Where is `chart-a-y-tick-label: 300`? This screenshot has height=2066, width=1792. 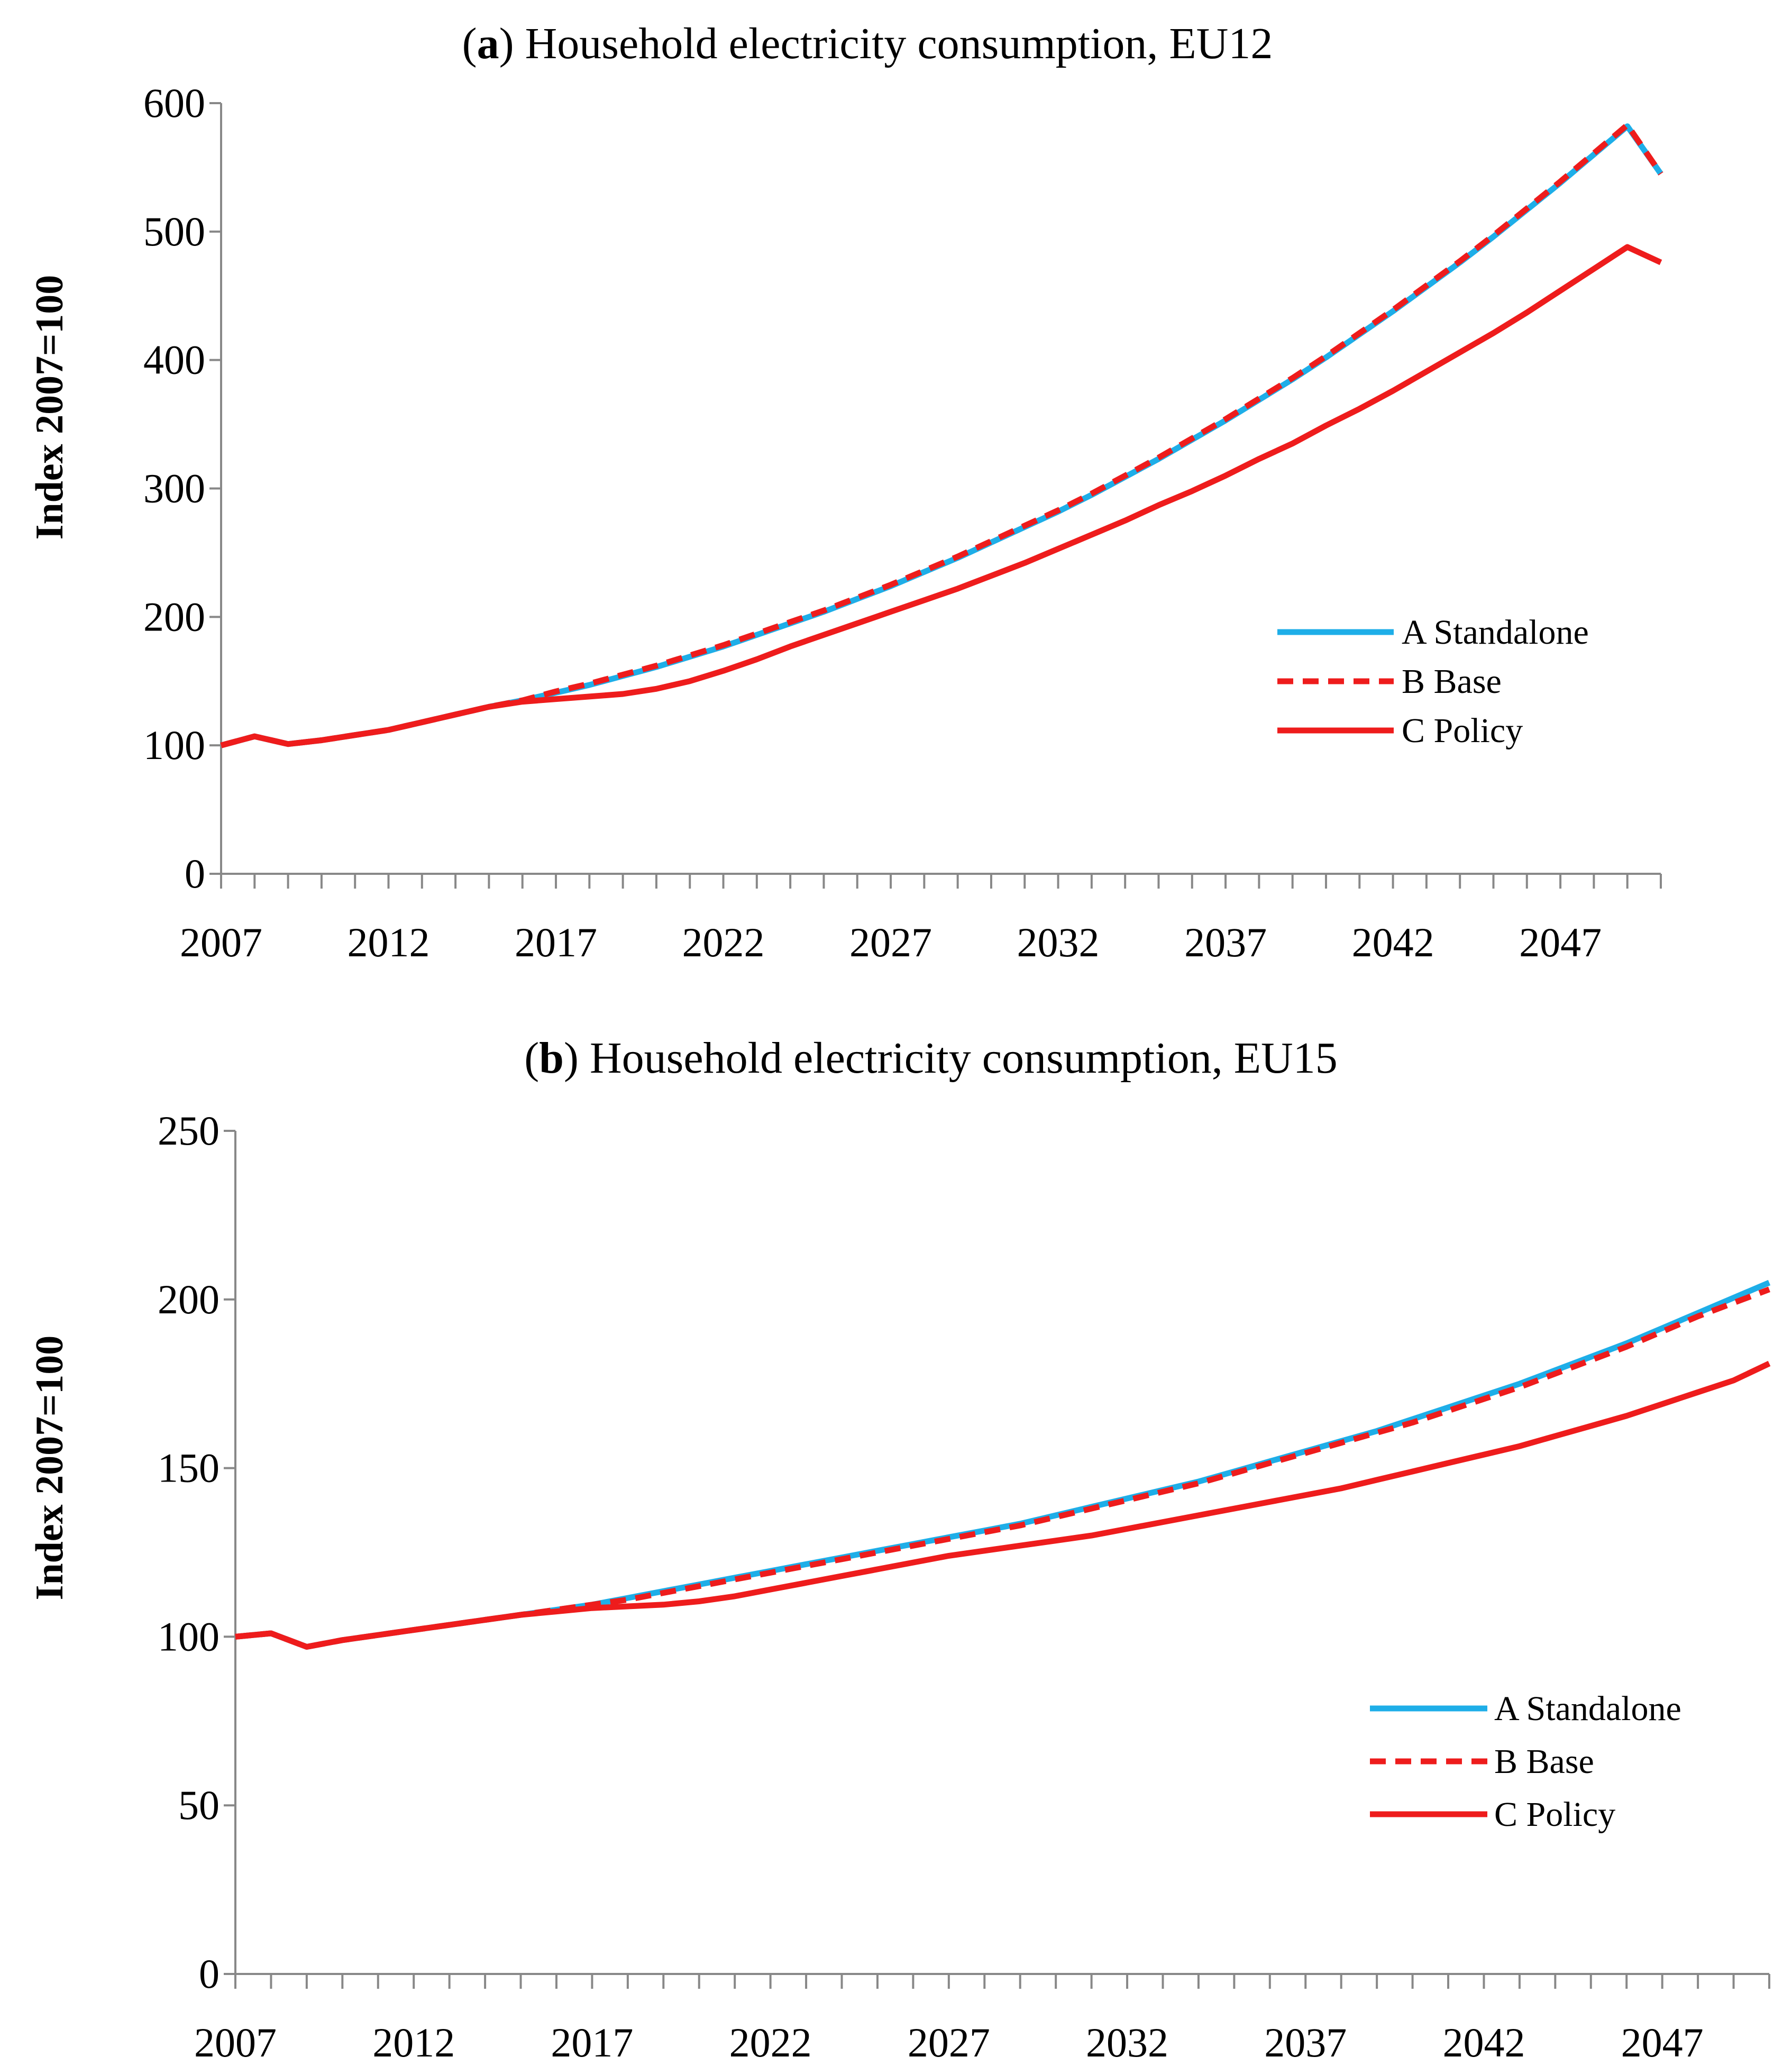
chart-a-y-tick-label: 300 is located at coordinates (174, 488).